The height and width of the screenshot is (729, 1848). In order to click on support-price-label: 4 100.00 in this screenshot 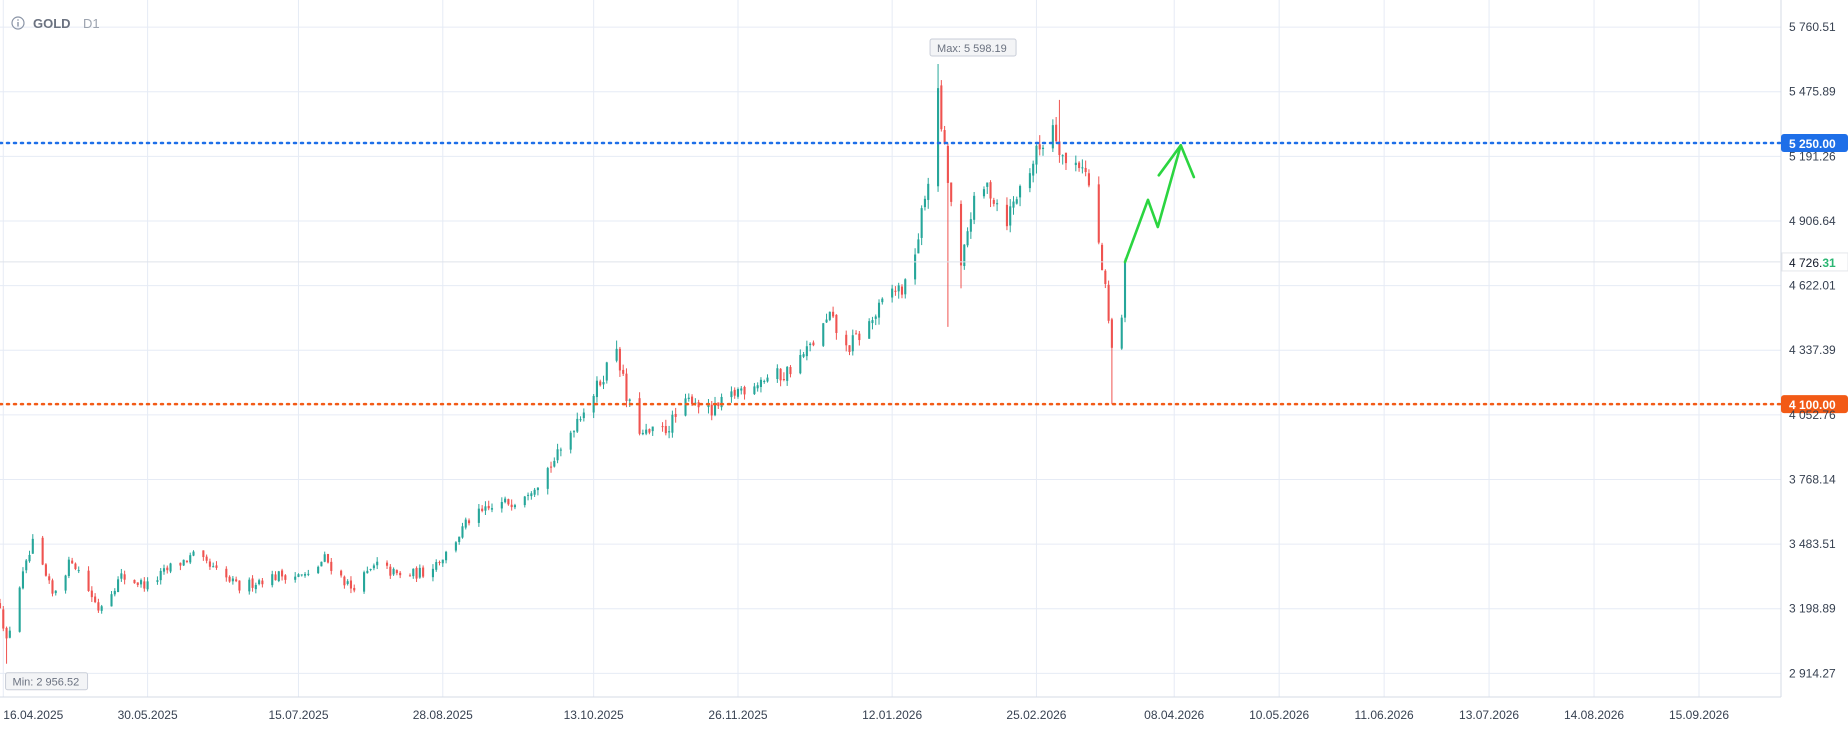, I will do `click(1812, 405)`.